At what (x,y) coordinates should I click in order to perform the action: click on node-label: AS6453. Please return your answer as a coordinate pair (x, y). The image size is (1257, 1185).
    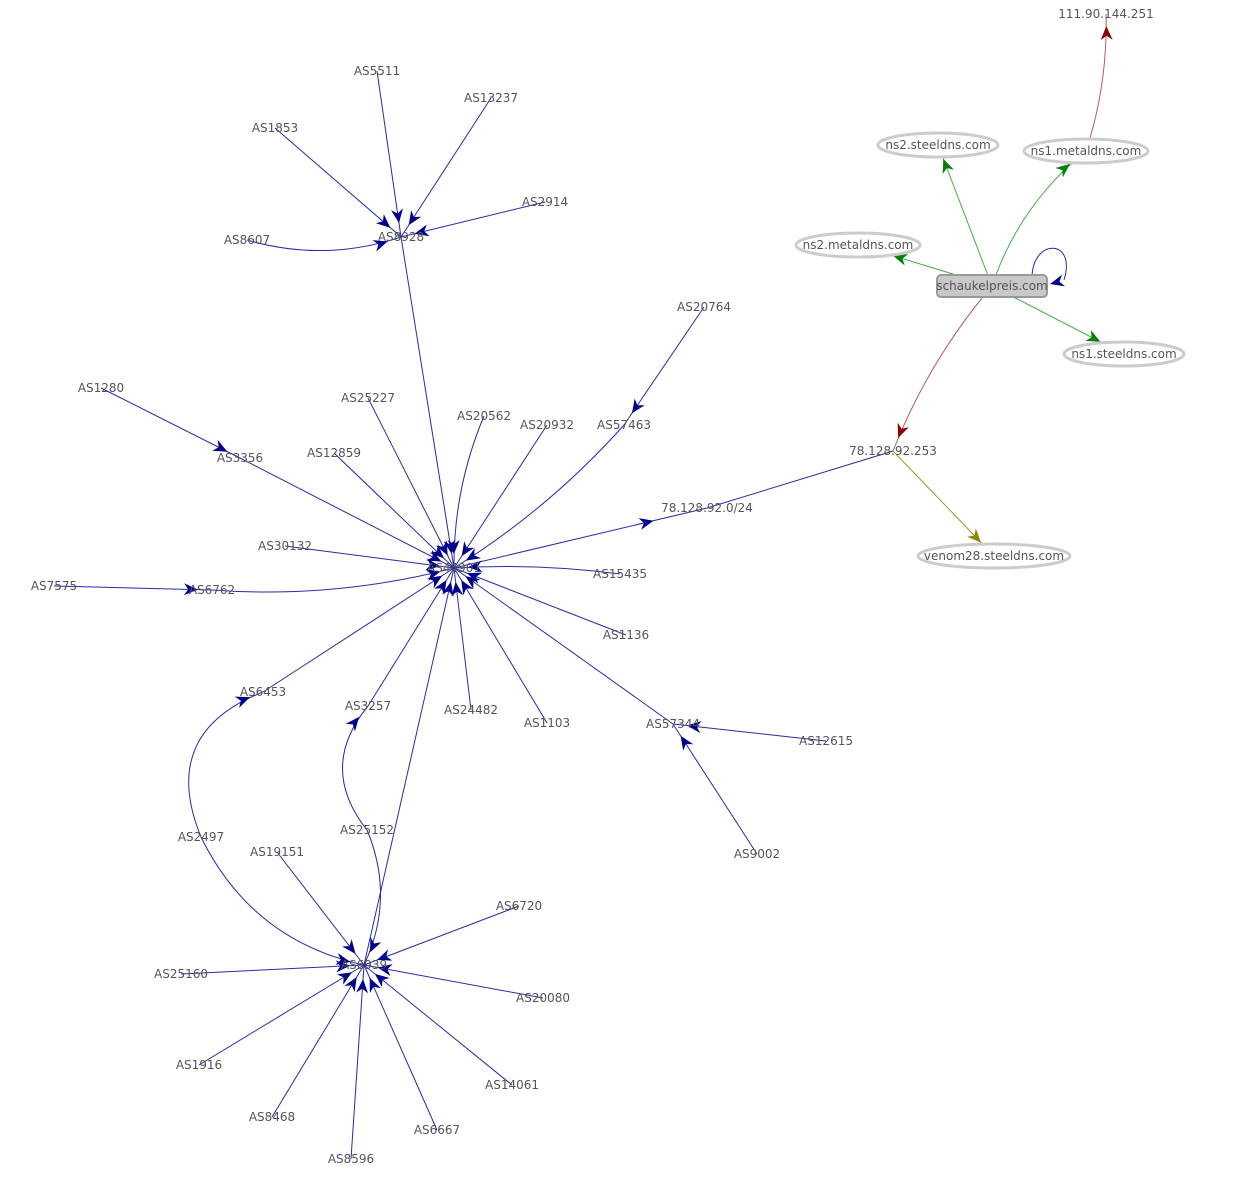
    Looking at the image, I should click on (263, 692).